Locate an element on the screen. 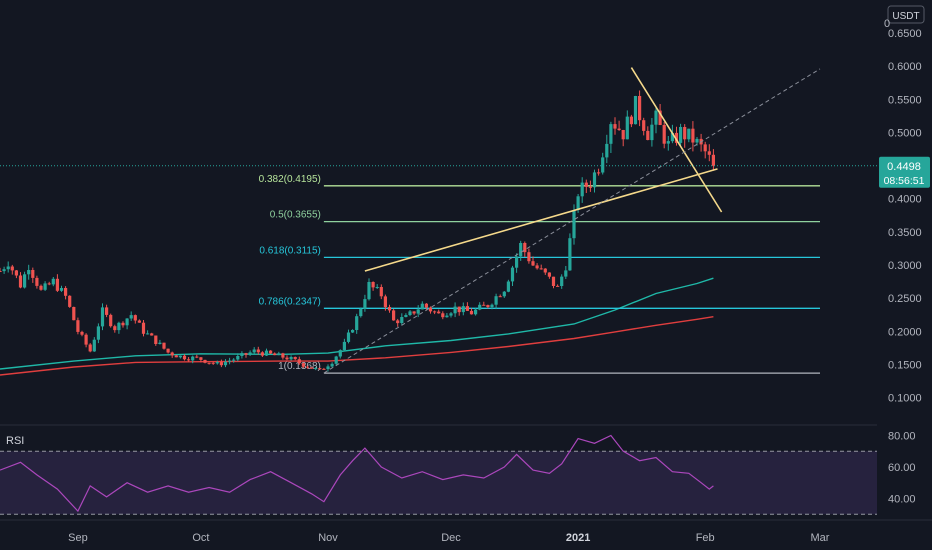  trendline-falling is located at coordinates (676, 140).